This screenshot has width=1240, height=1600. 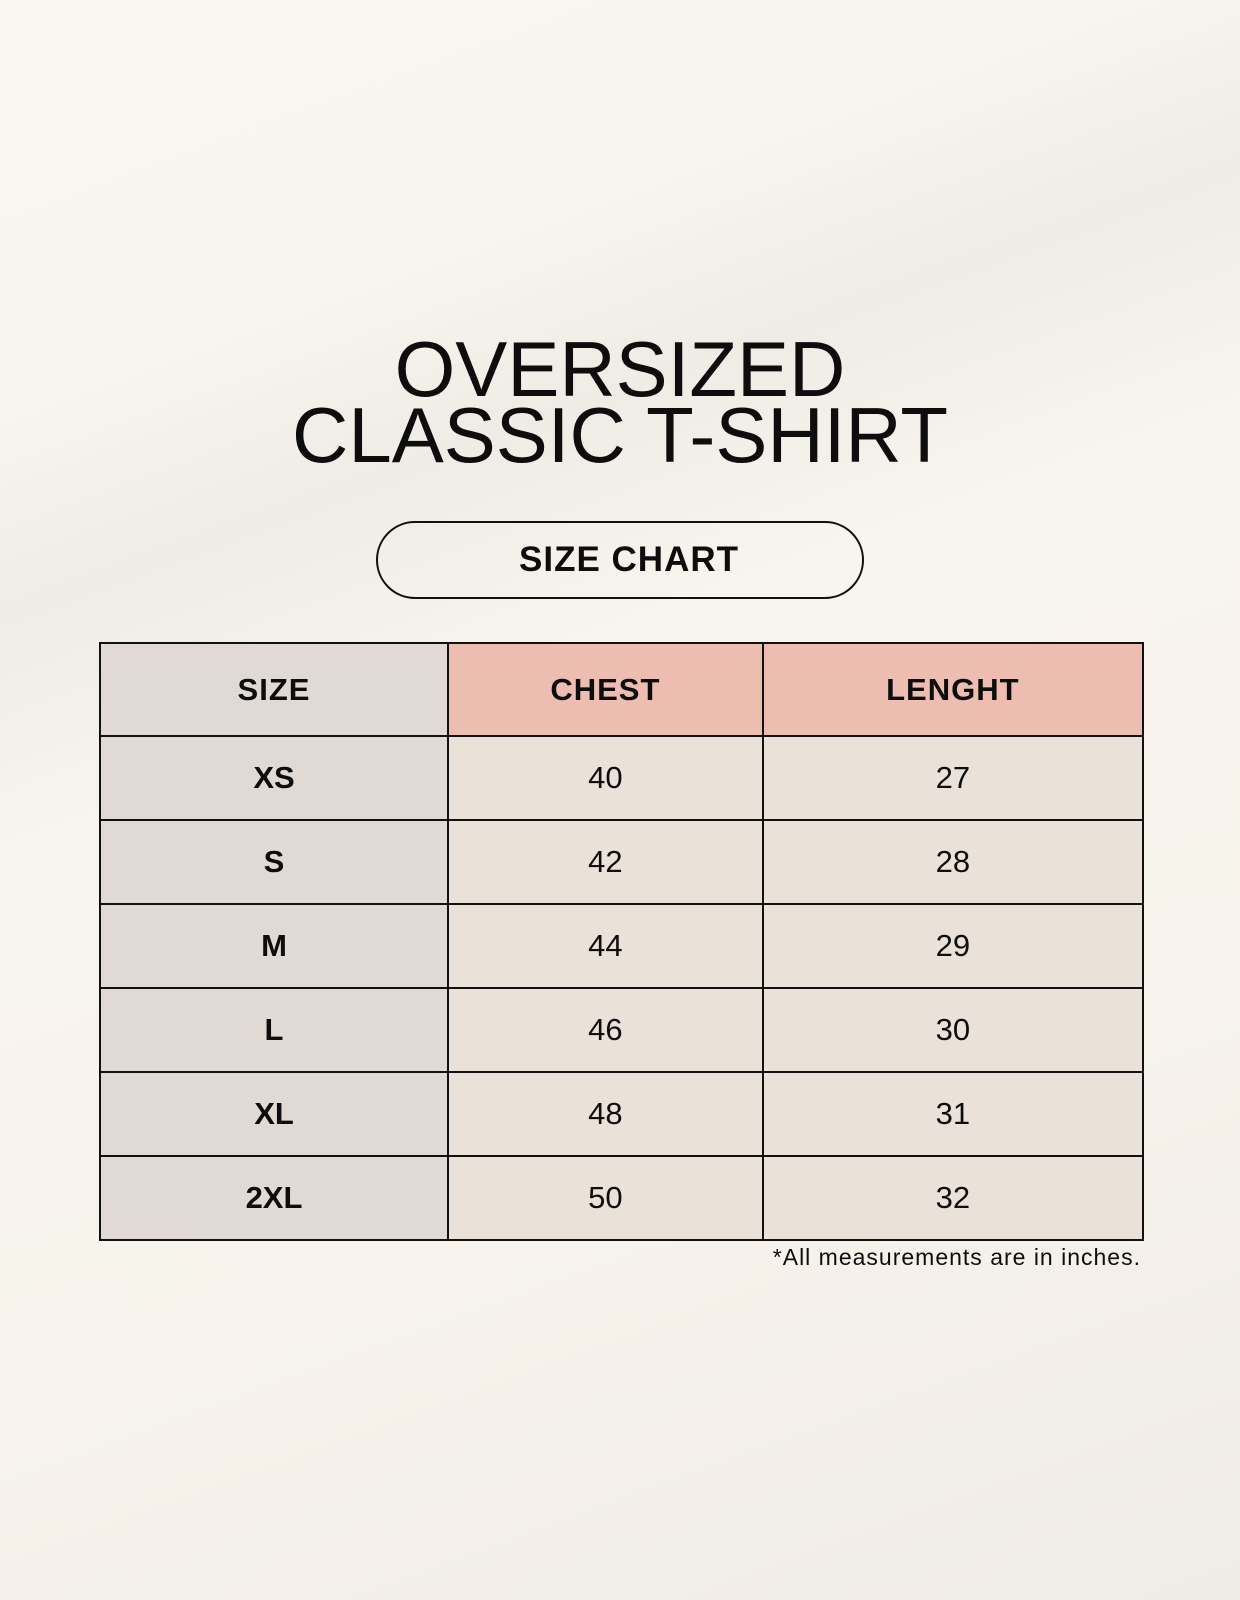 I want to click on cell-size: XS, so click(x=274, y=778).